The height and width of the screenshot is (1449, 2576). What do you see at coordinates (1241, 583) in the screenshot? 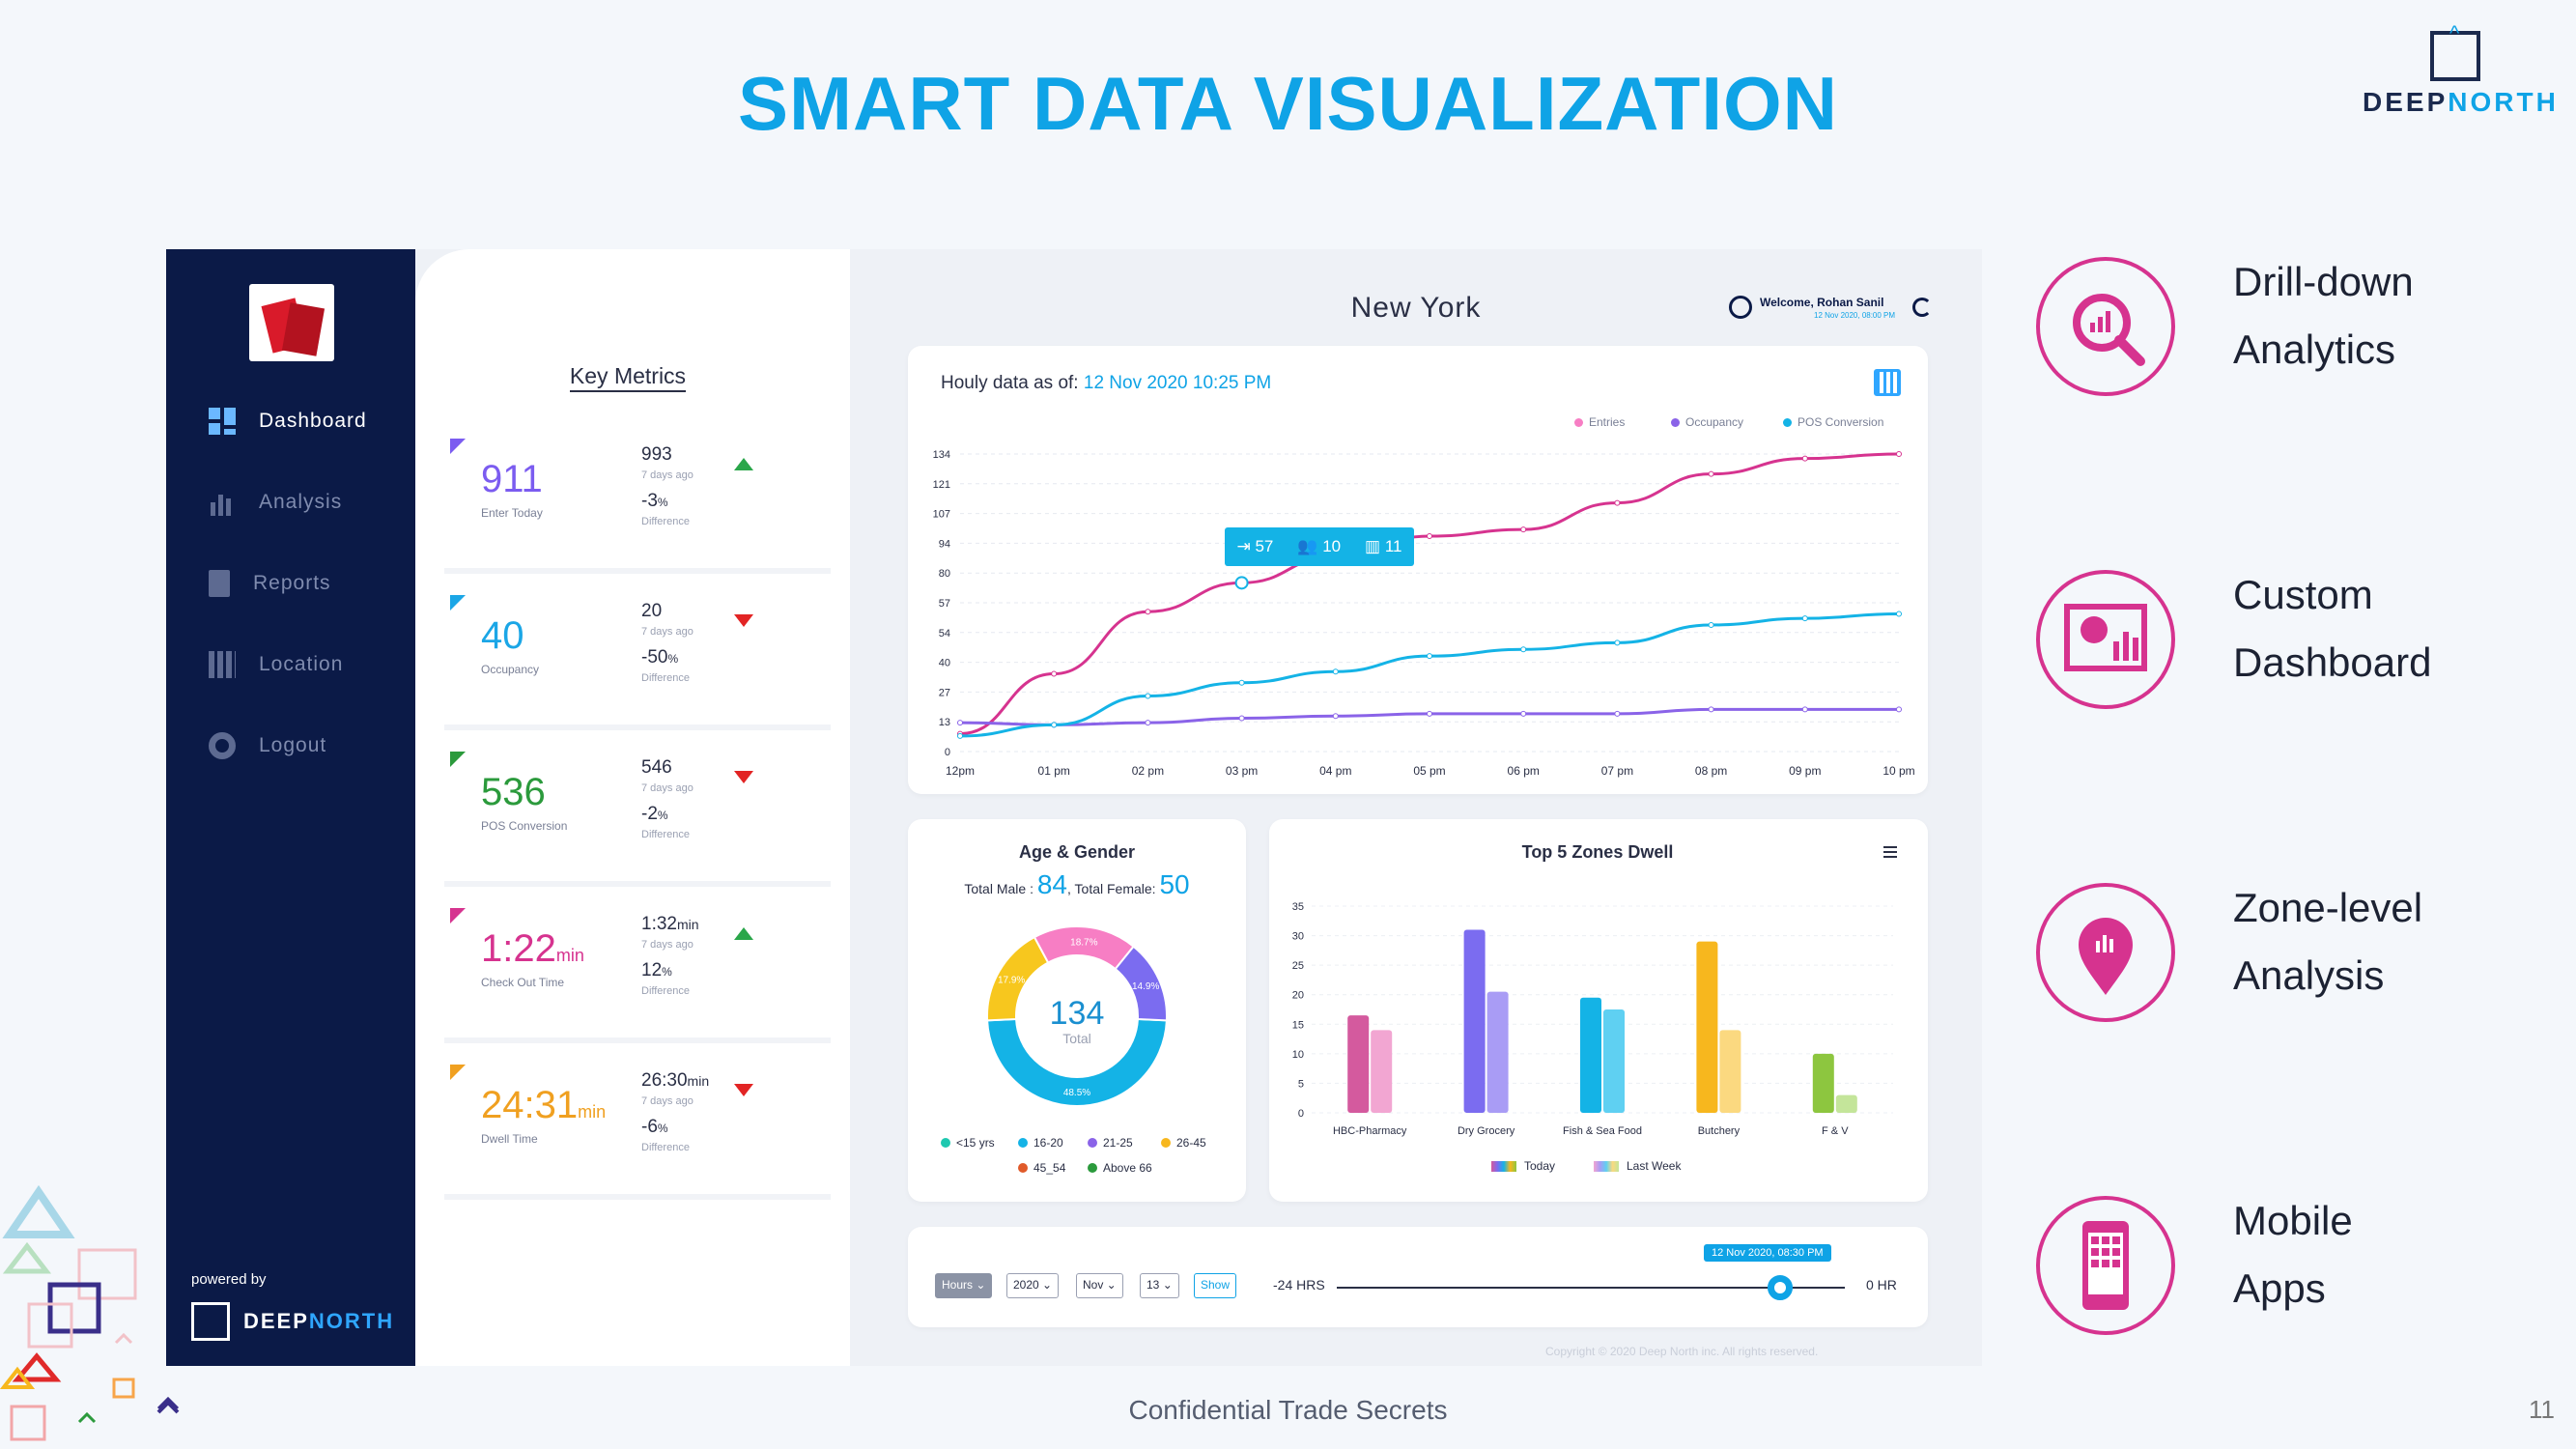
I see `highlighted-point` at bounding box center [1241, 583].